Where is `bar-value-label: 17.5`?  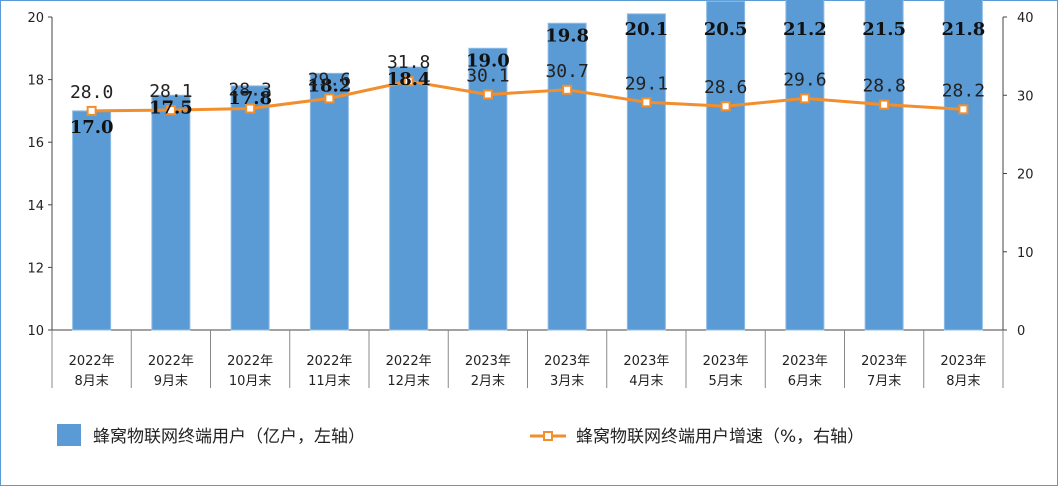 bar-value-label: 17.5 is located at coordinates (171, 107).